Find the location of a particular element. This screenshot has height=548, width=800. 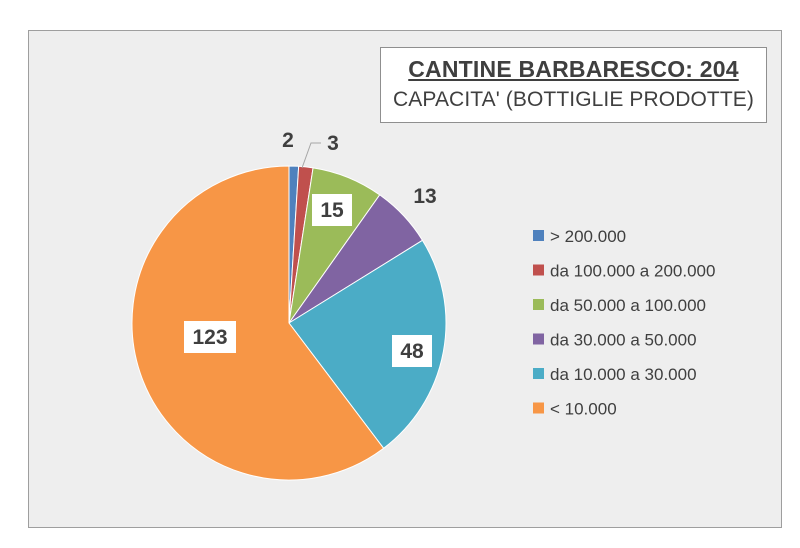

legend-label-da-100-000-a-200-000: da 100.000 a 200.000 is located at coordinates (632, 271).